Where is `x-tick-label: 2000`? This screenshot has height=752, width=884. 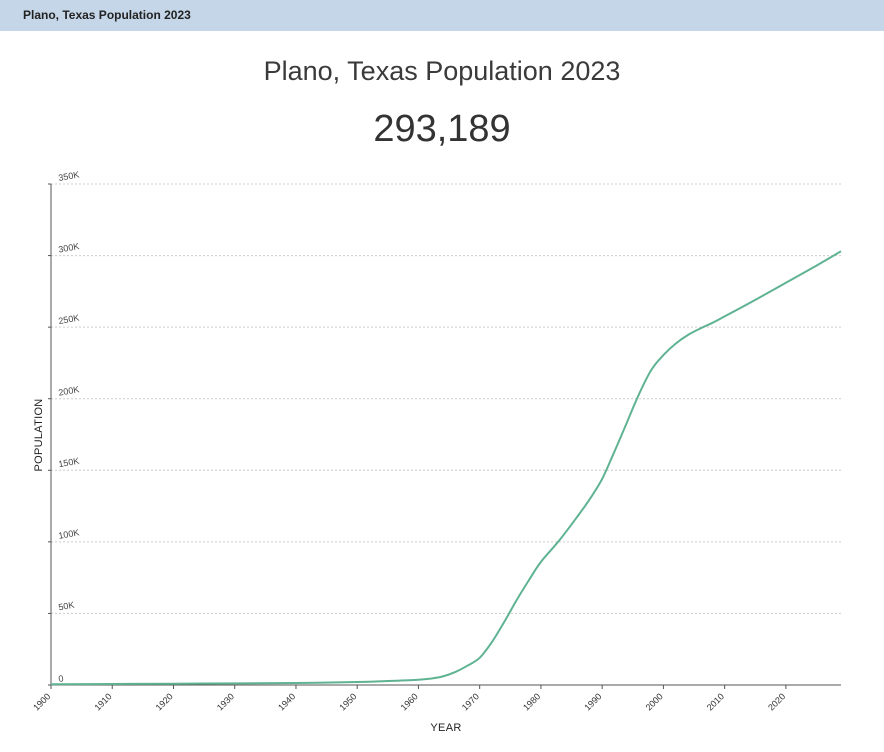 x-tick-label: 2000 is located at coordinates (654, 701).